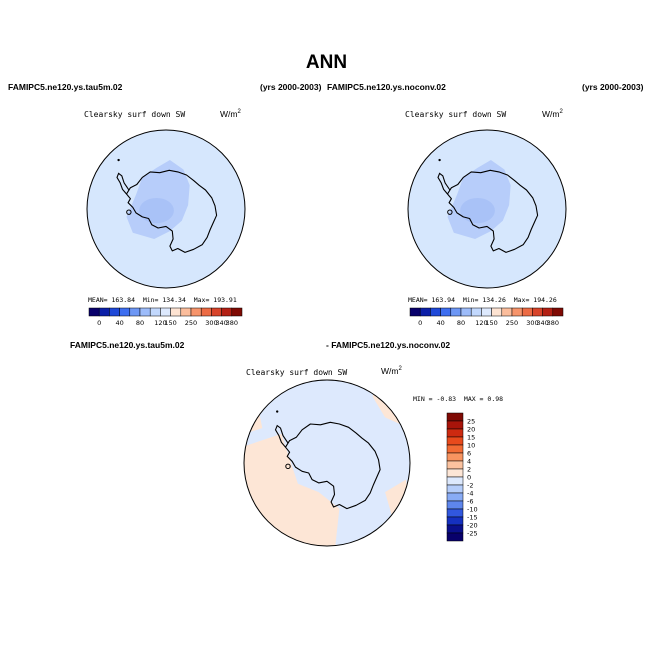 Image resolution: width=653 pixels, height=653 pixels. Describe the element at coordinates (65, 87) in the screenshot. I see `left-case-name: FAMIPC5.ne120.ys.tau5m.02` at that location.